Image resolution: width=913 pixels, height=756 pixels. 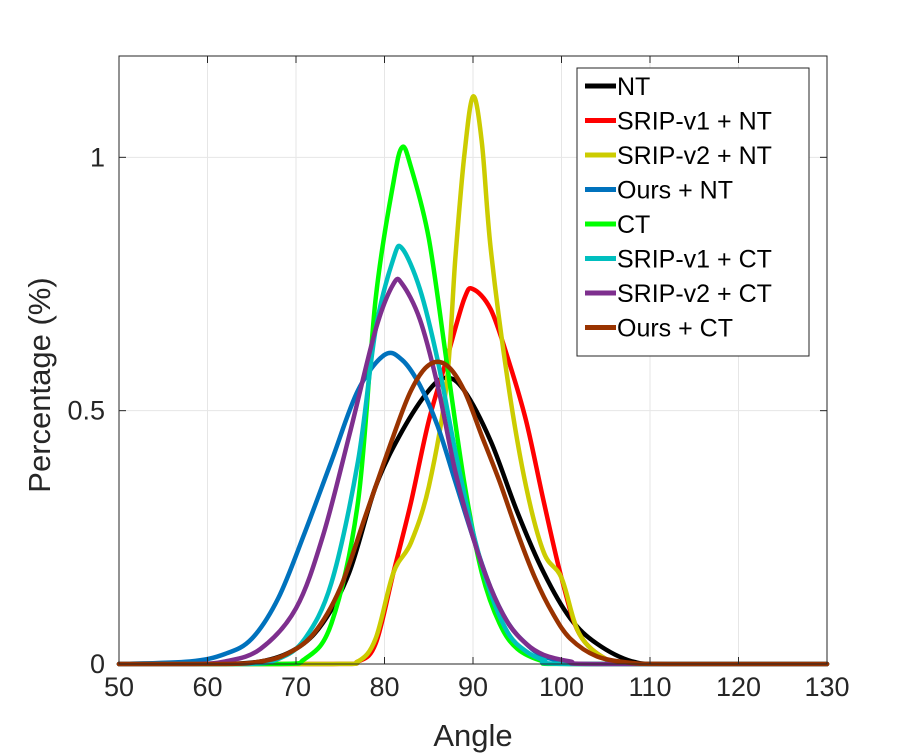 I want to click on legend-entry-srip-v1-nt: SRIP-v1 + NT, so click(x=694, y=122).